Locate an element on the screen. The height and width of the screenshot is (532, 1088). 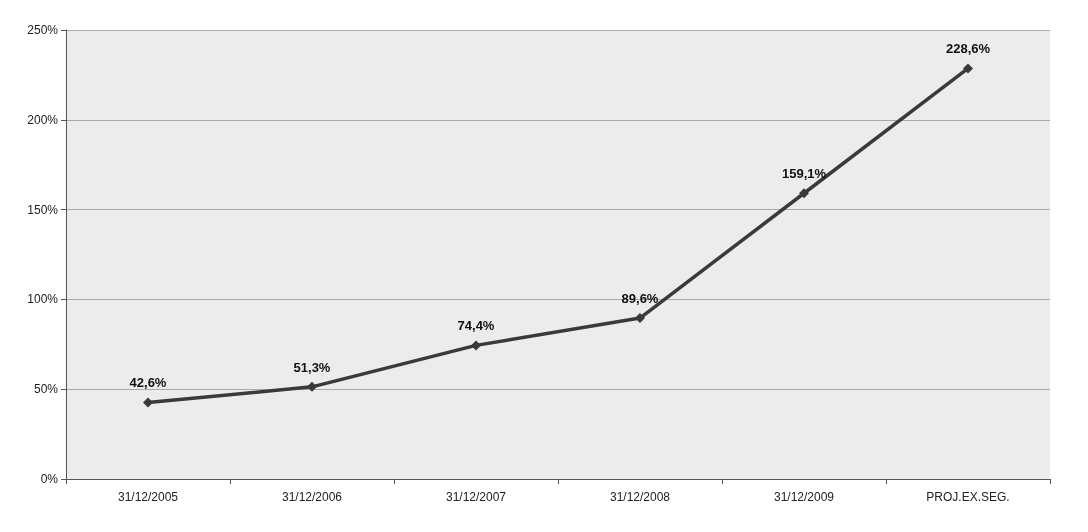
y-tick-label: 200% is located at coordinates (43, 119).